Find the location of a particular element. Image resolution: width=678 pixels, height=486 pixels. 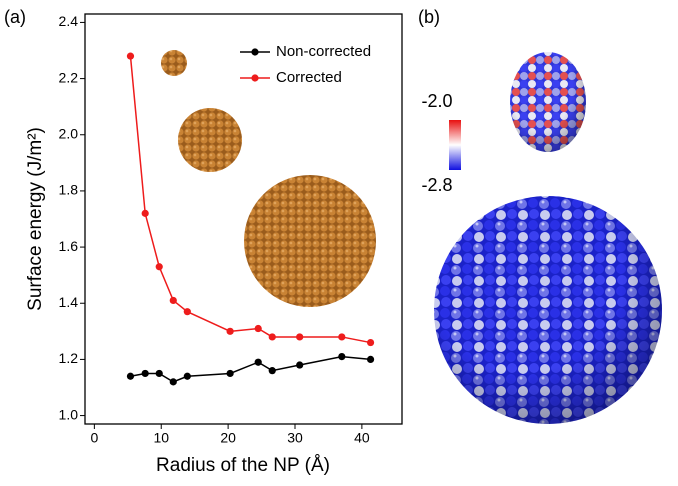

y-tick-label: 1.2 is located at coordinates (69, 358).